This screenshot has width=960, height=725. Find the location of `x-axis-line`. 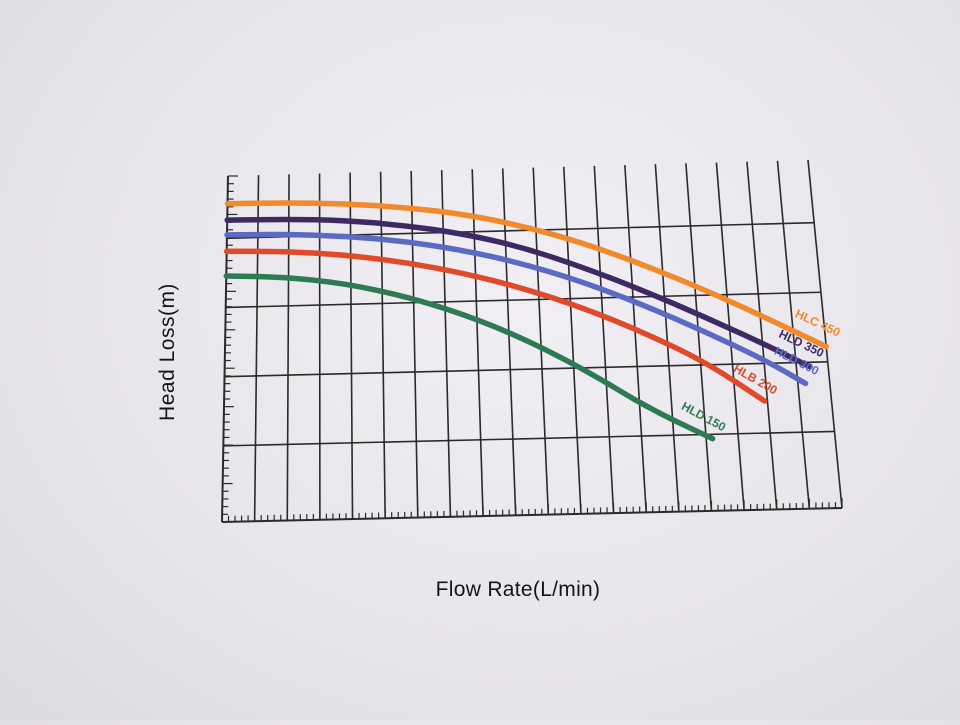

x-axis-line is located at coordinates (532, 515).